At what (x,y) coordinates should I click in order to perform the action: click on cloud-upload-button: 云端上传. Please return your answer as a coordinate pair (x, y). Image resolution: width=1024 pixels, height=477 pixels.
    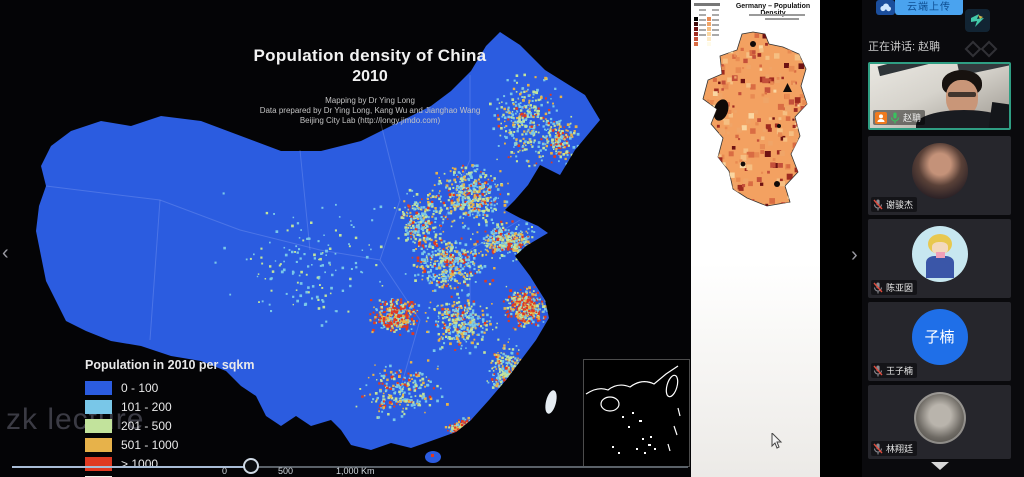
    Looking at the image, I should click on (929, 7).